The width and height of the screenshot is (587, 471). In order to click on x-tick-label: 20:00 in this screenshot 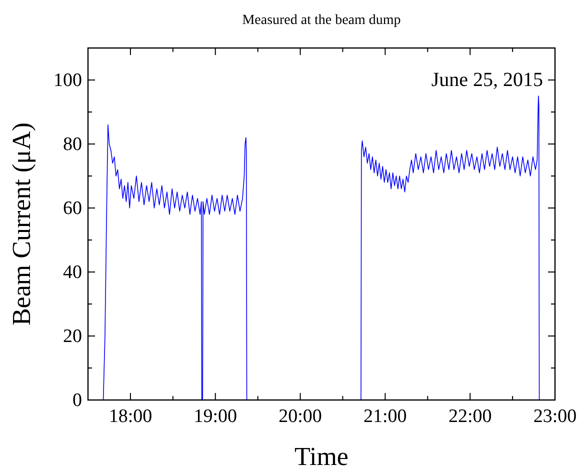, I will do `click(300, 416)`.